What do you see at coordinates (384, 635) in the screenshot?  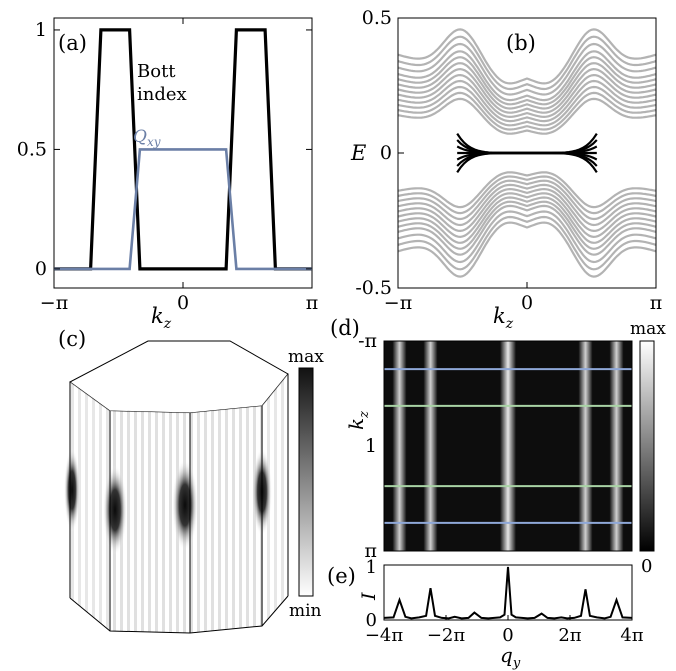 I see `x-tick-label: −4π` at bounding box center [384, 635].